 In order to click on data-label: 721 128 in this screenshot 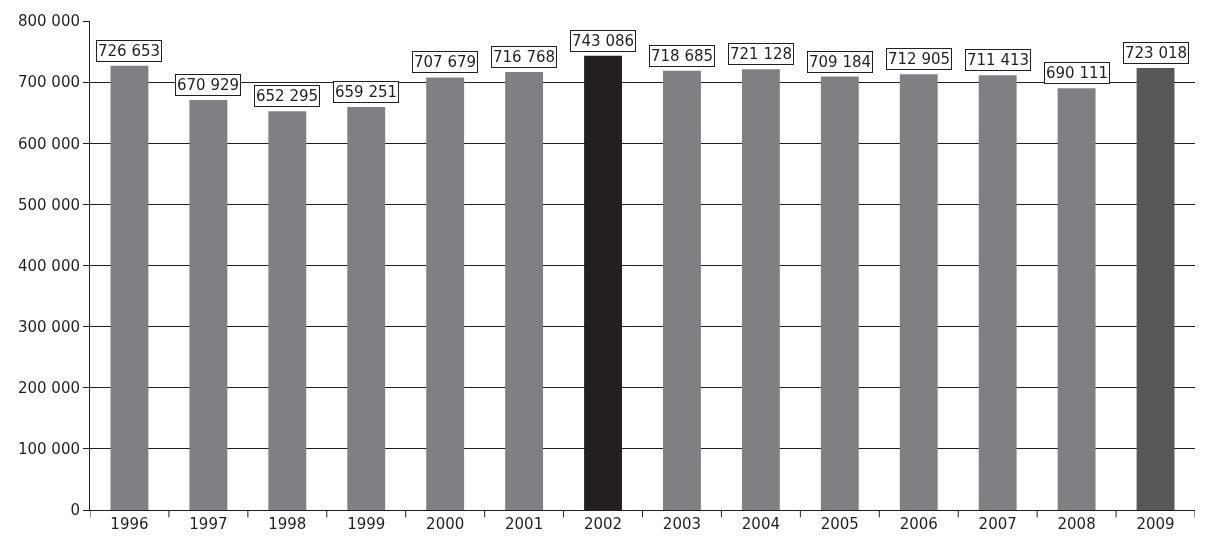, I will do `click(761, 54)`.